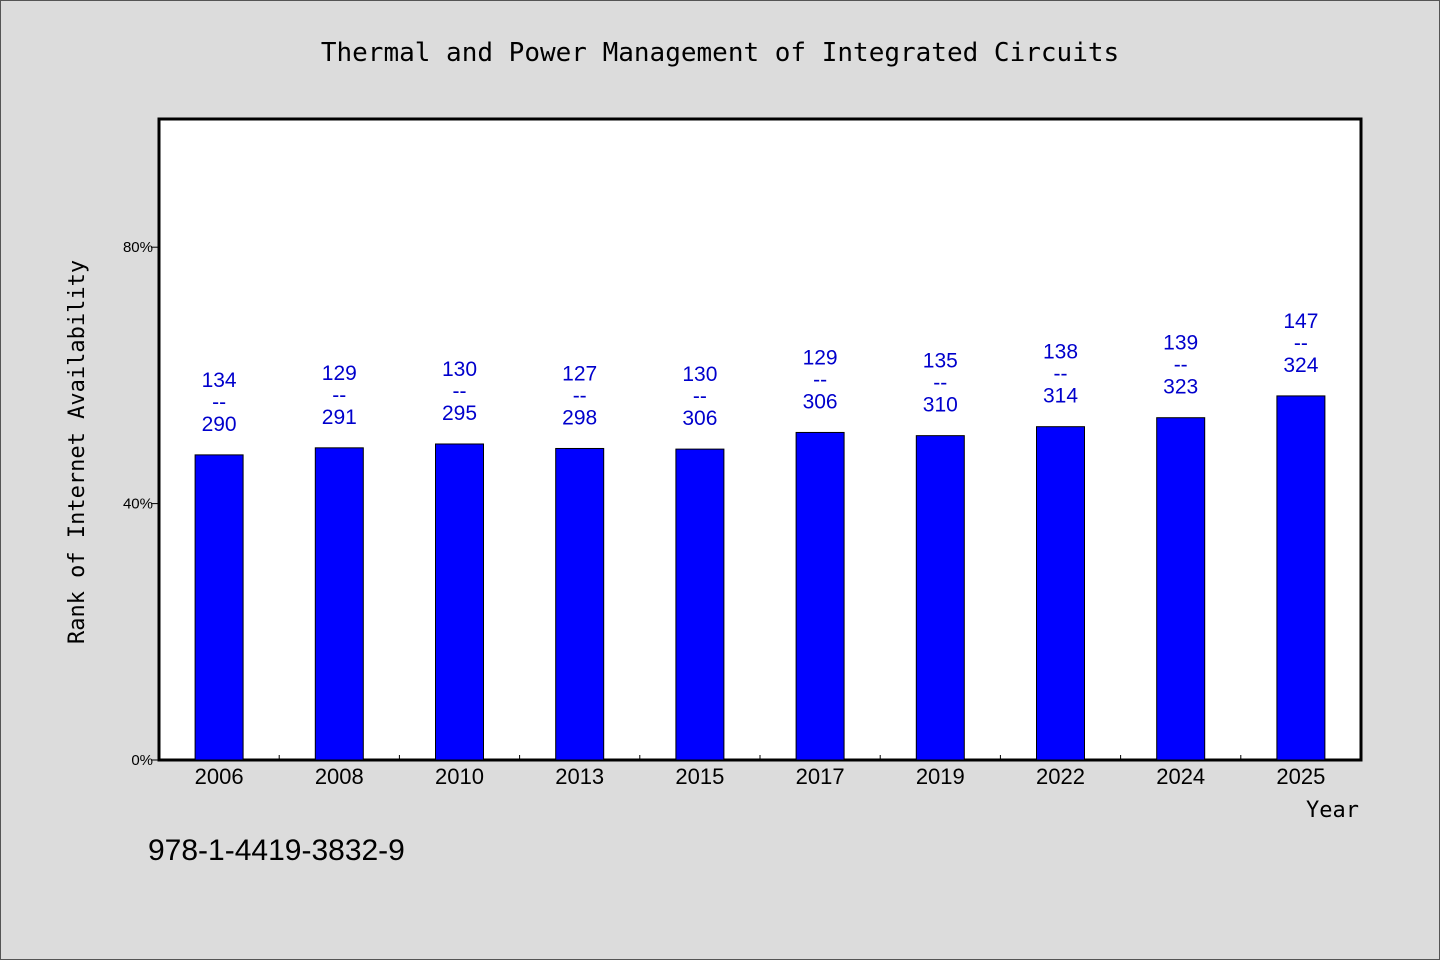 The image size is (1440, 960). What do you see at coordinates (760, 772) in the screenshot?
I see `x-axis-ticks: 2006 2008 2010 2013 2015 2017 2019 2022 2024 2025` at bounding box center [760, 772].